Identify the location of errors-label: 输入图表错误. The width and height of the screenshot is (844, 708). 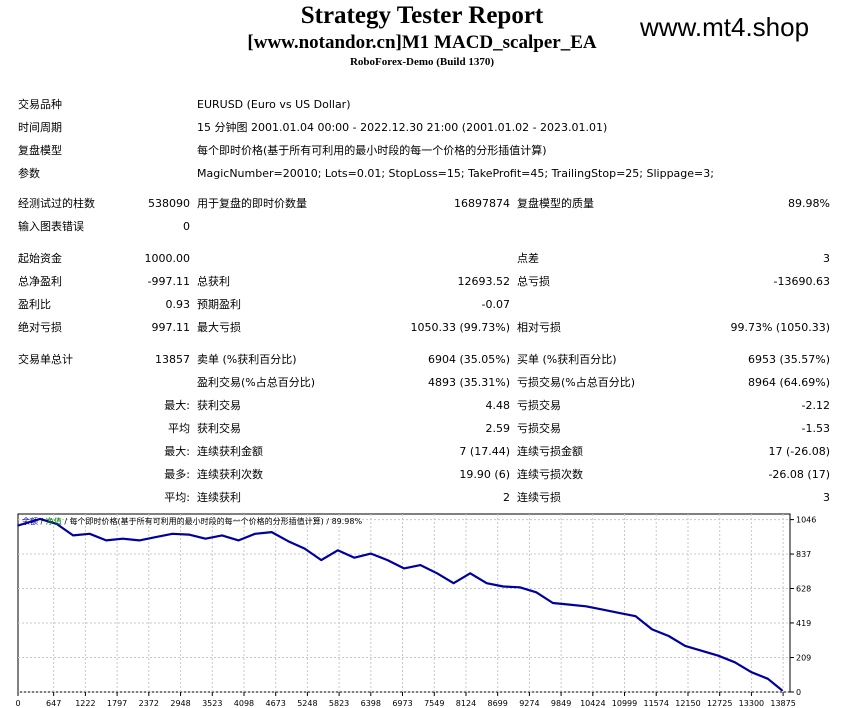
(51, 226).